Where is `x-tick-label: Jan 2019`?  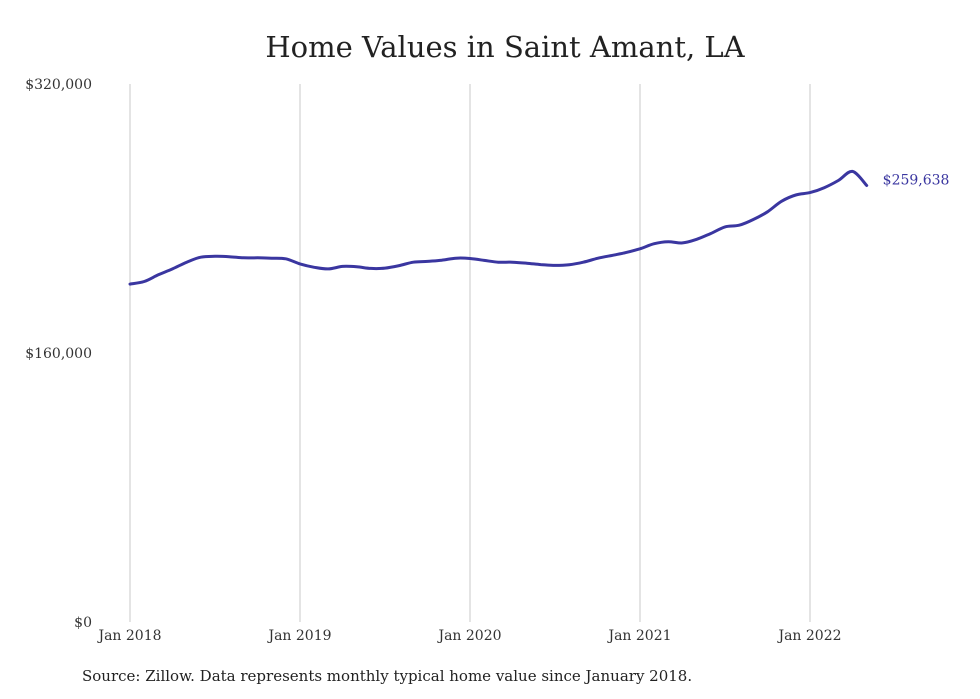
x-tick-label: Jan 2019 is located at coordinates (298, 636).